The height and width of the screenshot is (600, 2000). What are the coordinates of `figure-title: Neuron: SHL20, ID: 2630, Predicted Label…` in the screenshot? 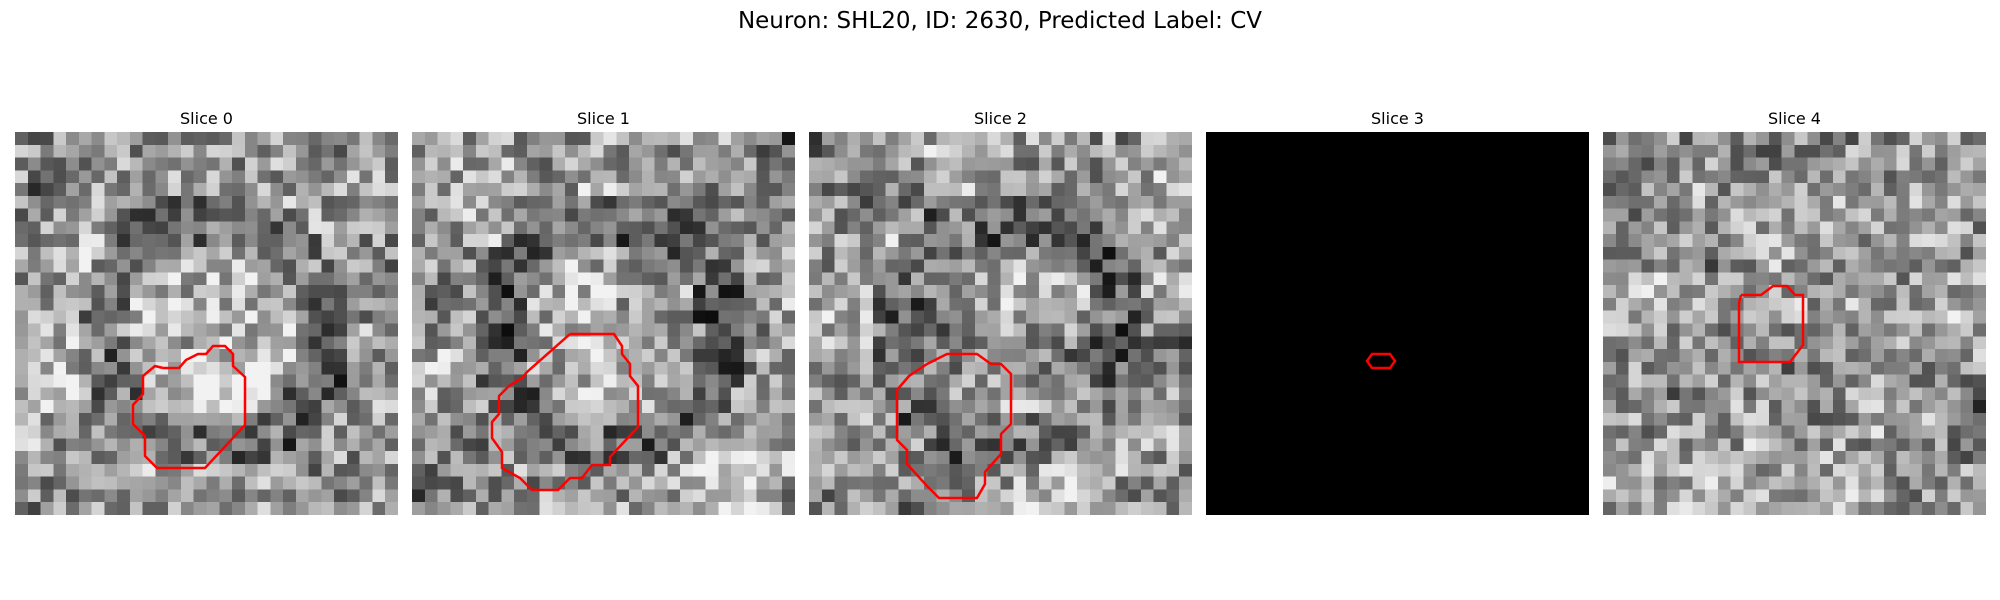 It's located at (1000, 21).